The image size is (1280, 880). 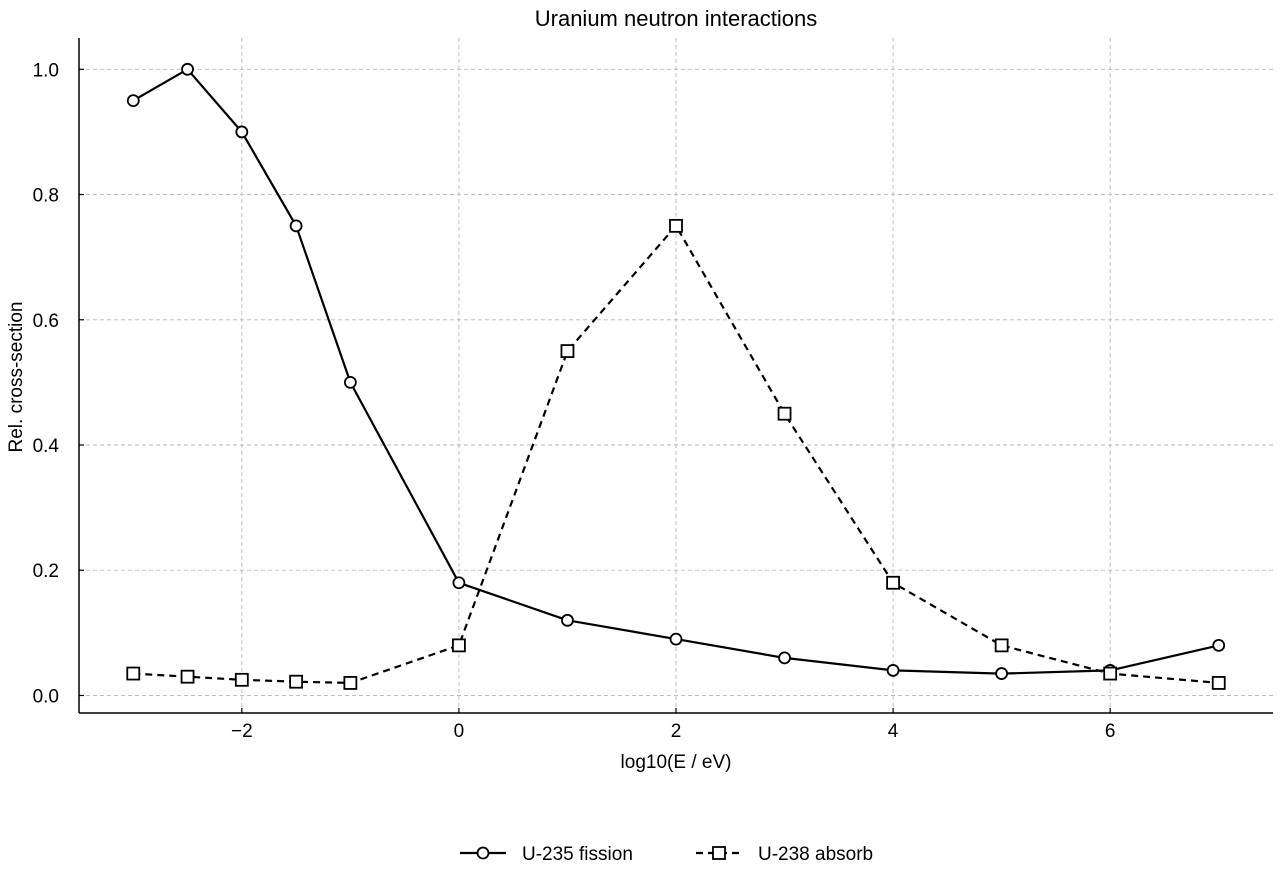 What do you see at coordinates (676, 18) in the screenshot?
I see `chart-title: Uranium neutron interactions` at bounding box center [676, 18].